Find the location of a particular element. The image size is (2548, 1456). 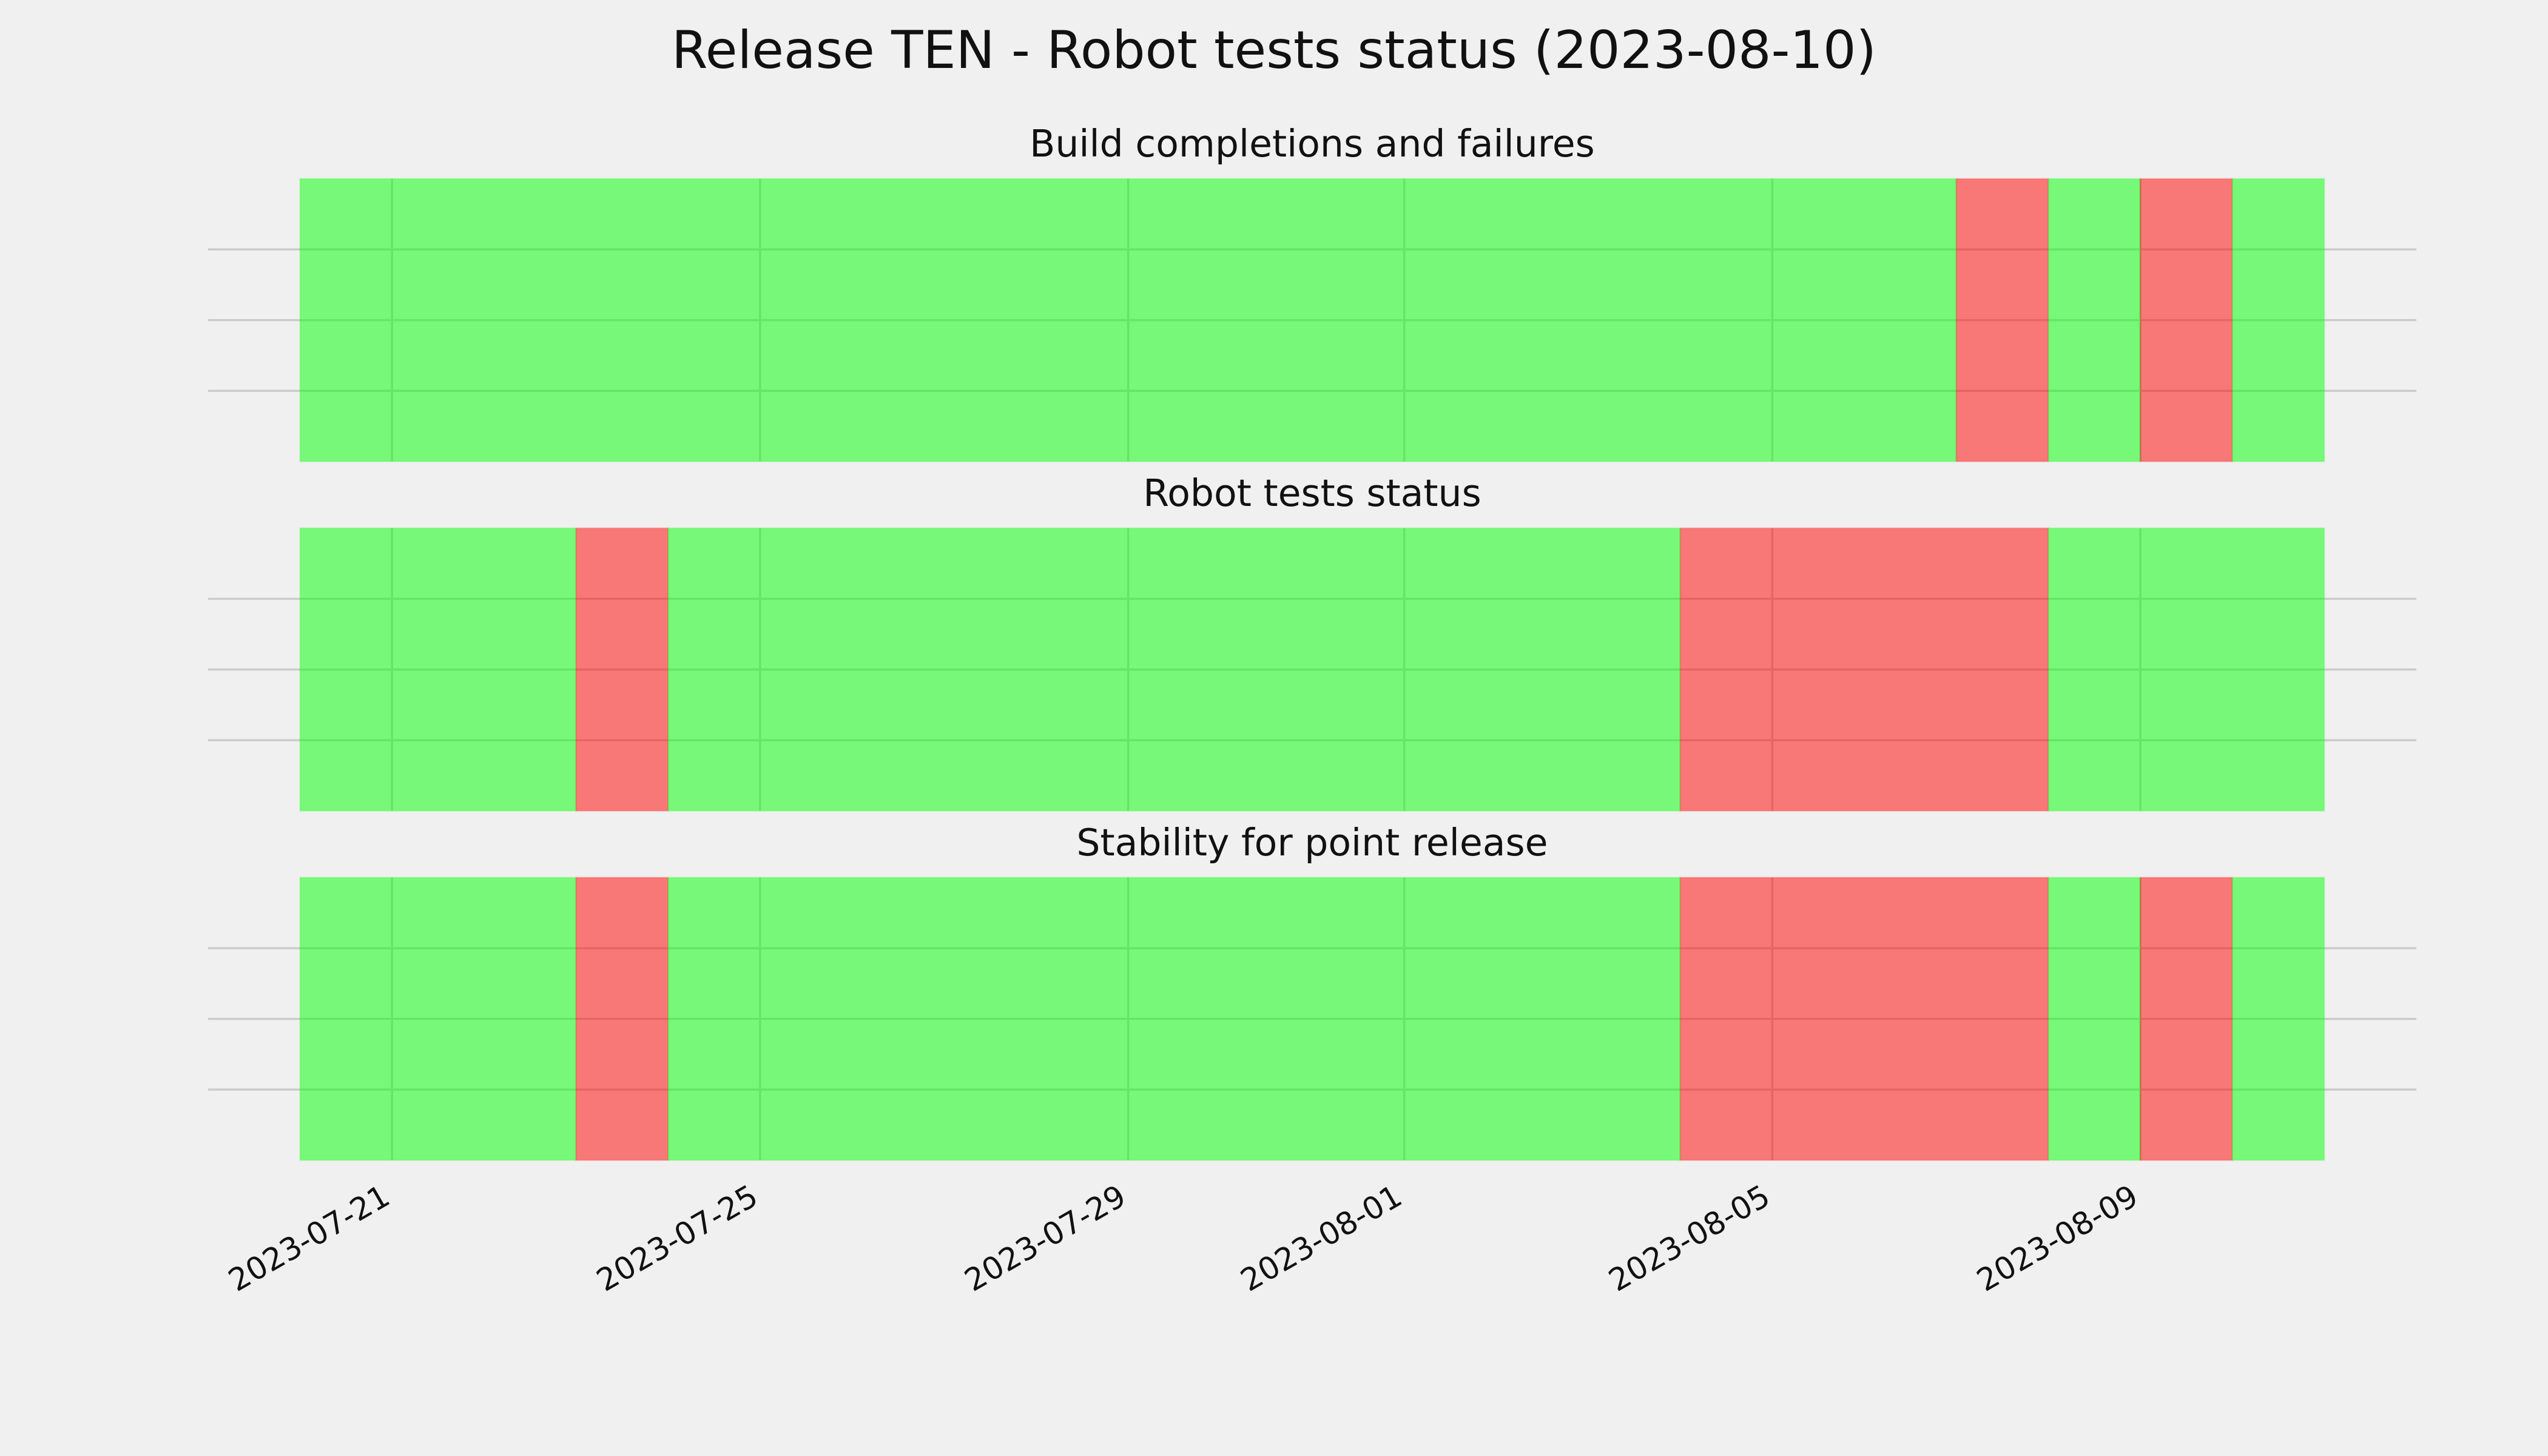

subplot-title: Build completions and failures is located at coordinates (1312, 144).